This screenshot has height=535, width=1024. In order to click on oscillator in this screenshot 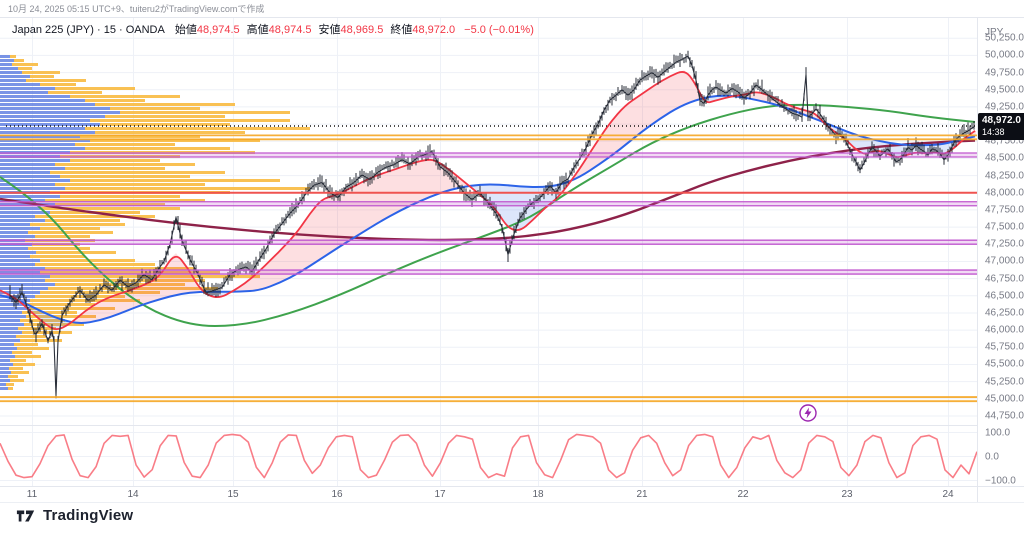, I will do `click(489, 456)`.